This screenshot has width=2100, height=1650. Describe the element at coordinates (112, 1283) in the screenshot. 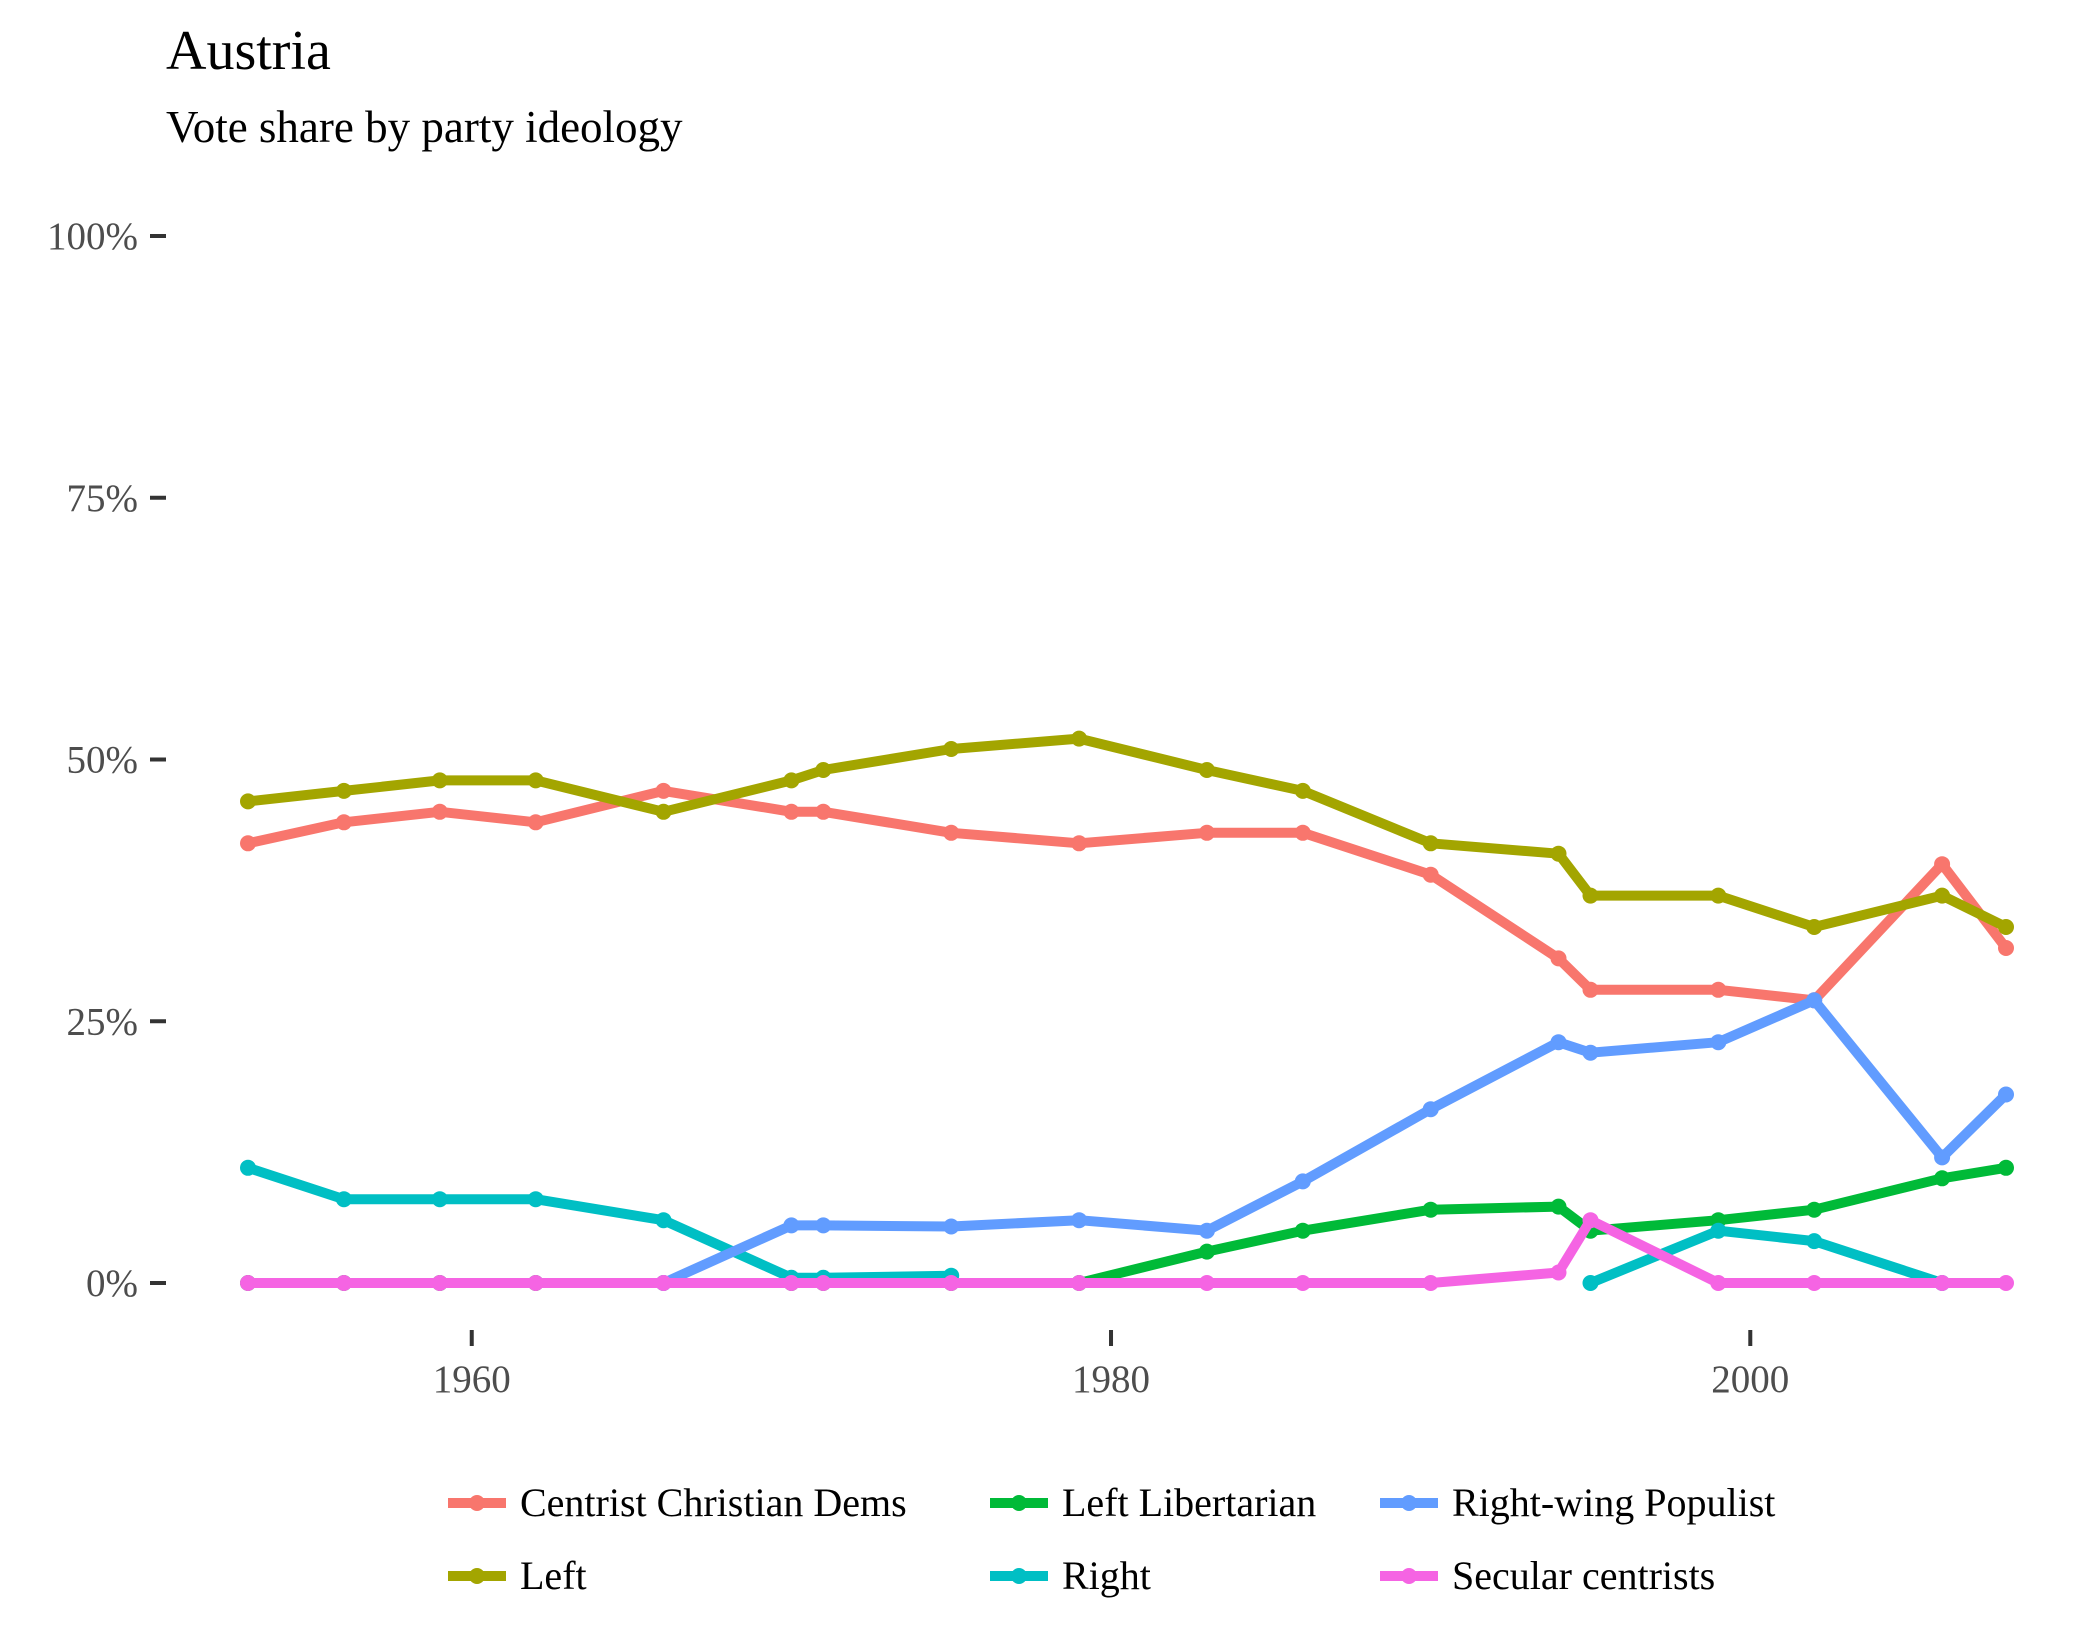

I see `y-tick-label: 0%` at that location.